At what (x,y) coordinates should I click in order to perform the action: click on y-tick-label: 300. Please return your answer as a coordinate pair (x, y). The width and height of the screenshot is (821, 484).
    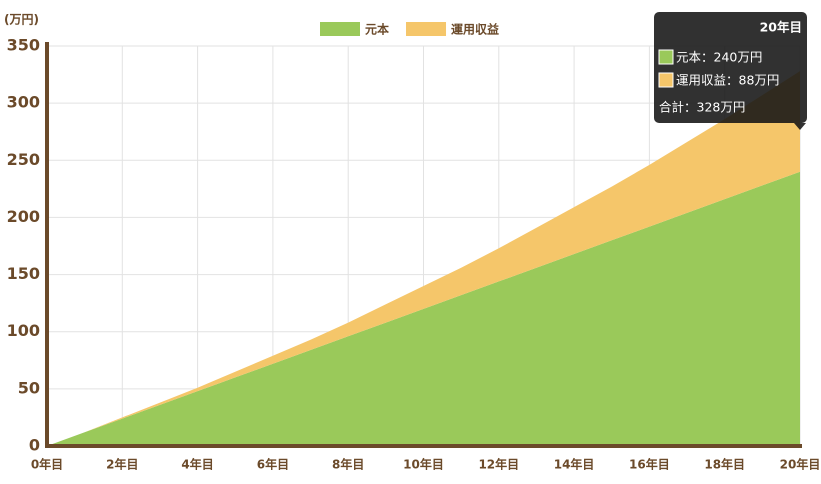
    Looking at the image, I should click on (23, 102).